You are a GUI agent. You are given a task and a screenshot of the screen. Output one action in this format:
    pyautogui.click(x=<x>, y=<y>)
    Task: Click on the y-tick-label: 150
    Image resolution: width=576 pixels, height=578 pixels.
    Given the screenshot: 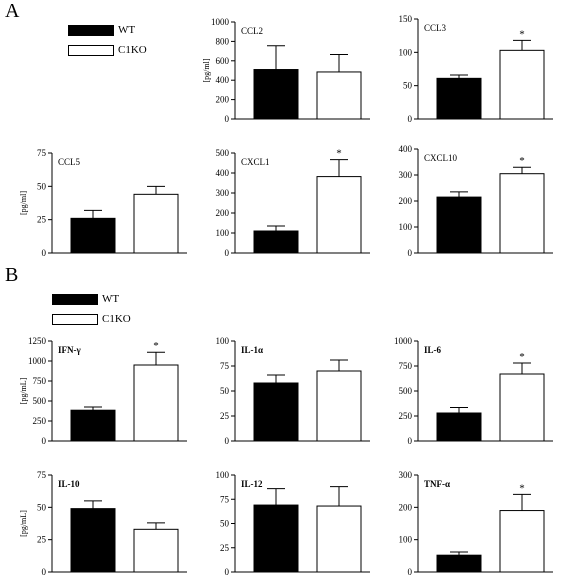 What is the action you would take?
    pyautogui.click(x=406, y=19)
    